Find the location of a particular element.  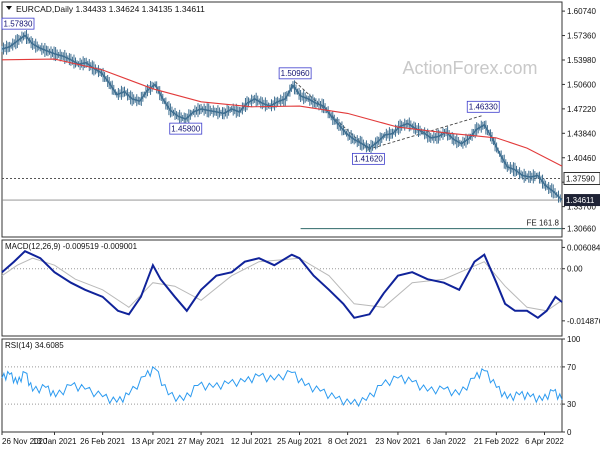

peak-label-text: 1.57830 is located at coordinates (18, 23).